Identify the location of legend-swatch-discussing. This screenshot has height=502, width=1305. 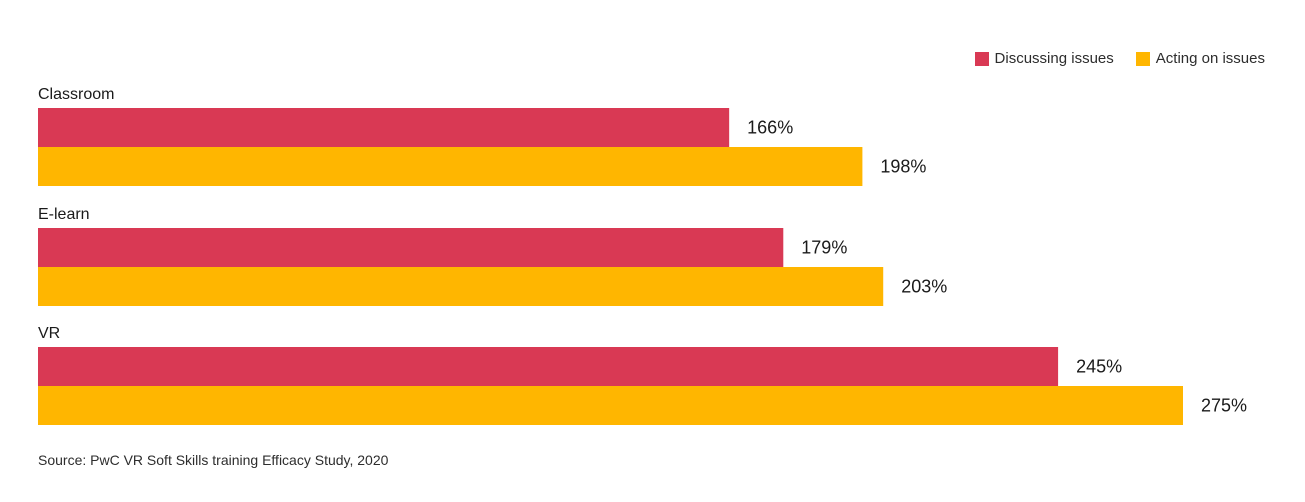
(981, 58).